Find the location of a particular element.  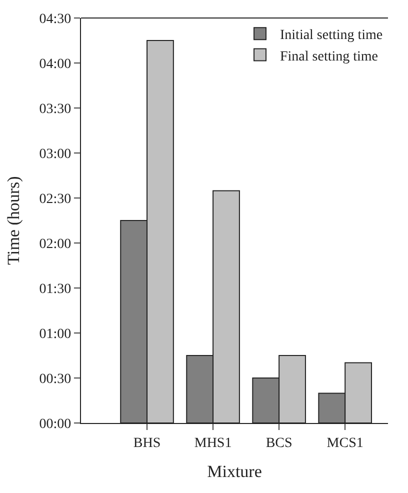

y-tick-label: 00:00 is located at coordinates (55, 424).